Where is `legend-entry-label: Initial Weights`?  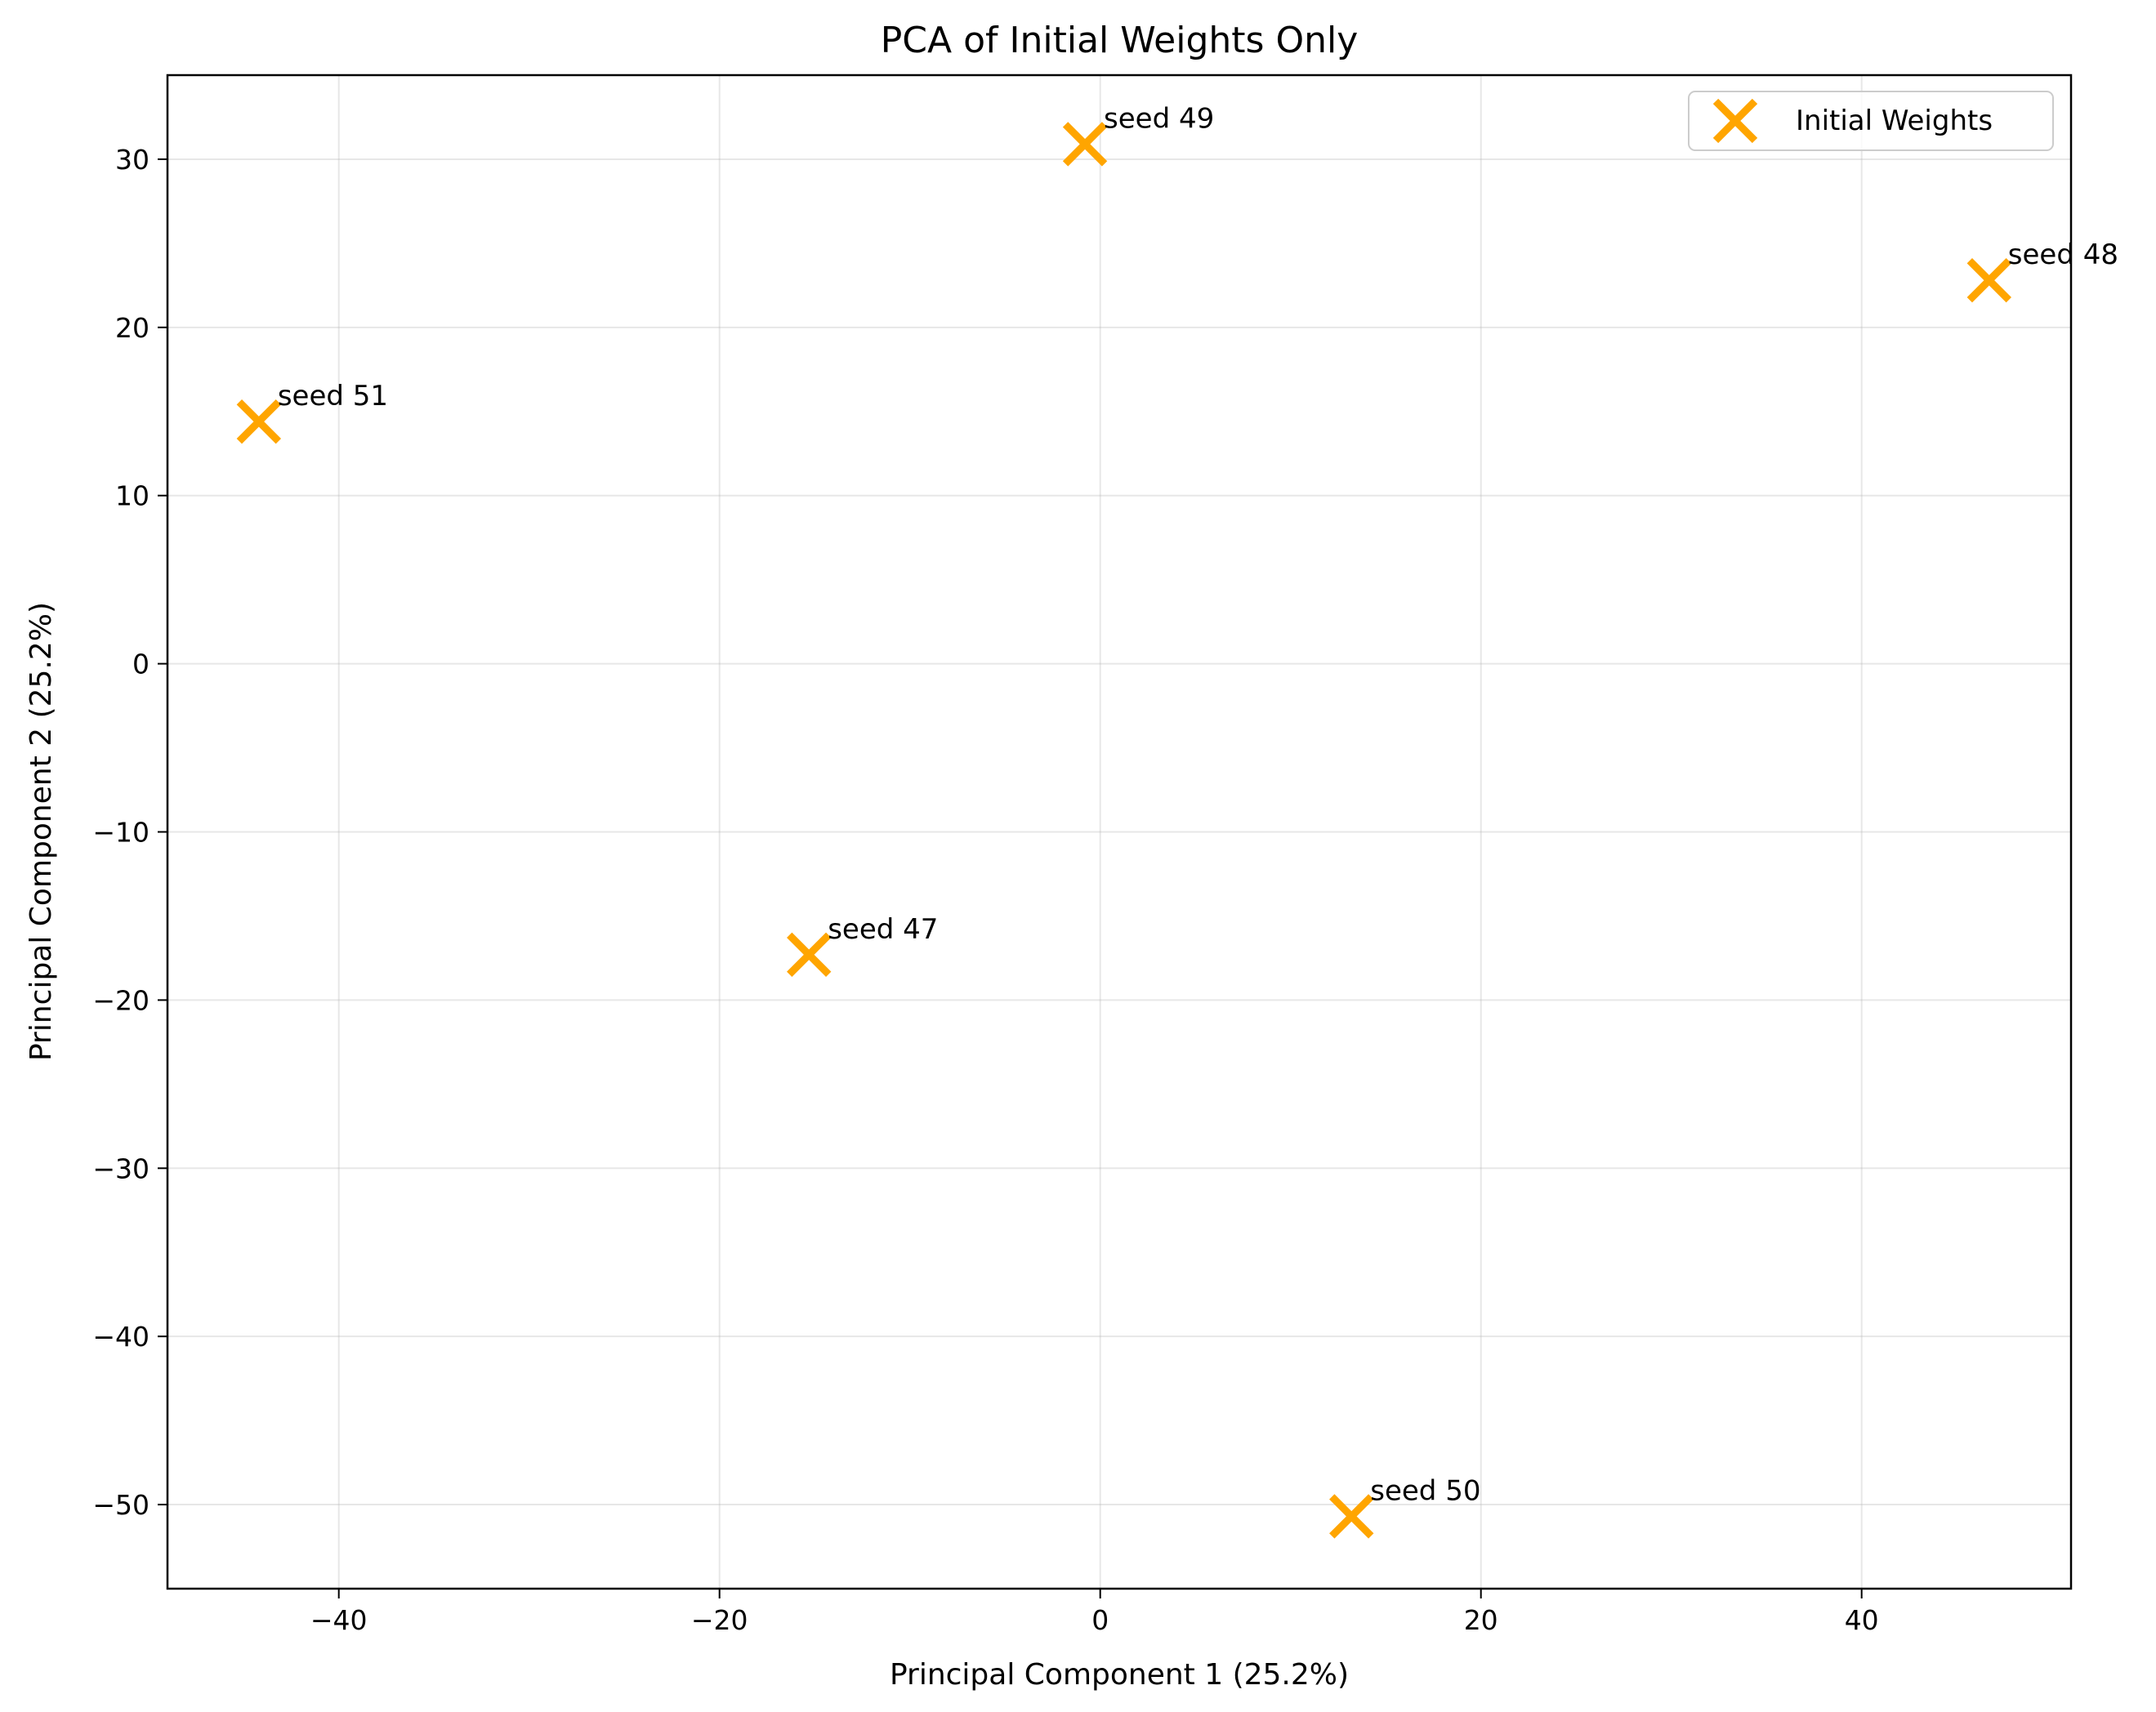
legend-entry-label: Initial Weights is located at coordinates (1894, 121).